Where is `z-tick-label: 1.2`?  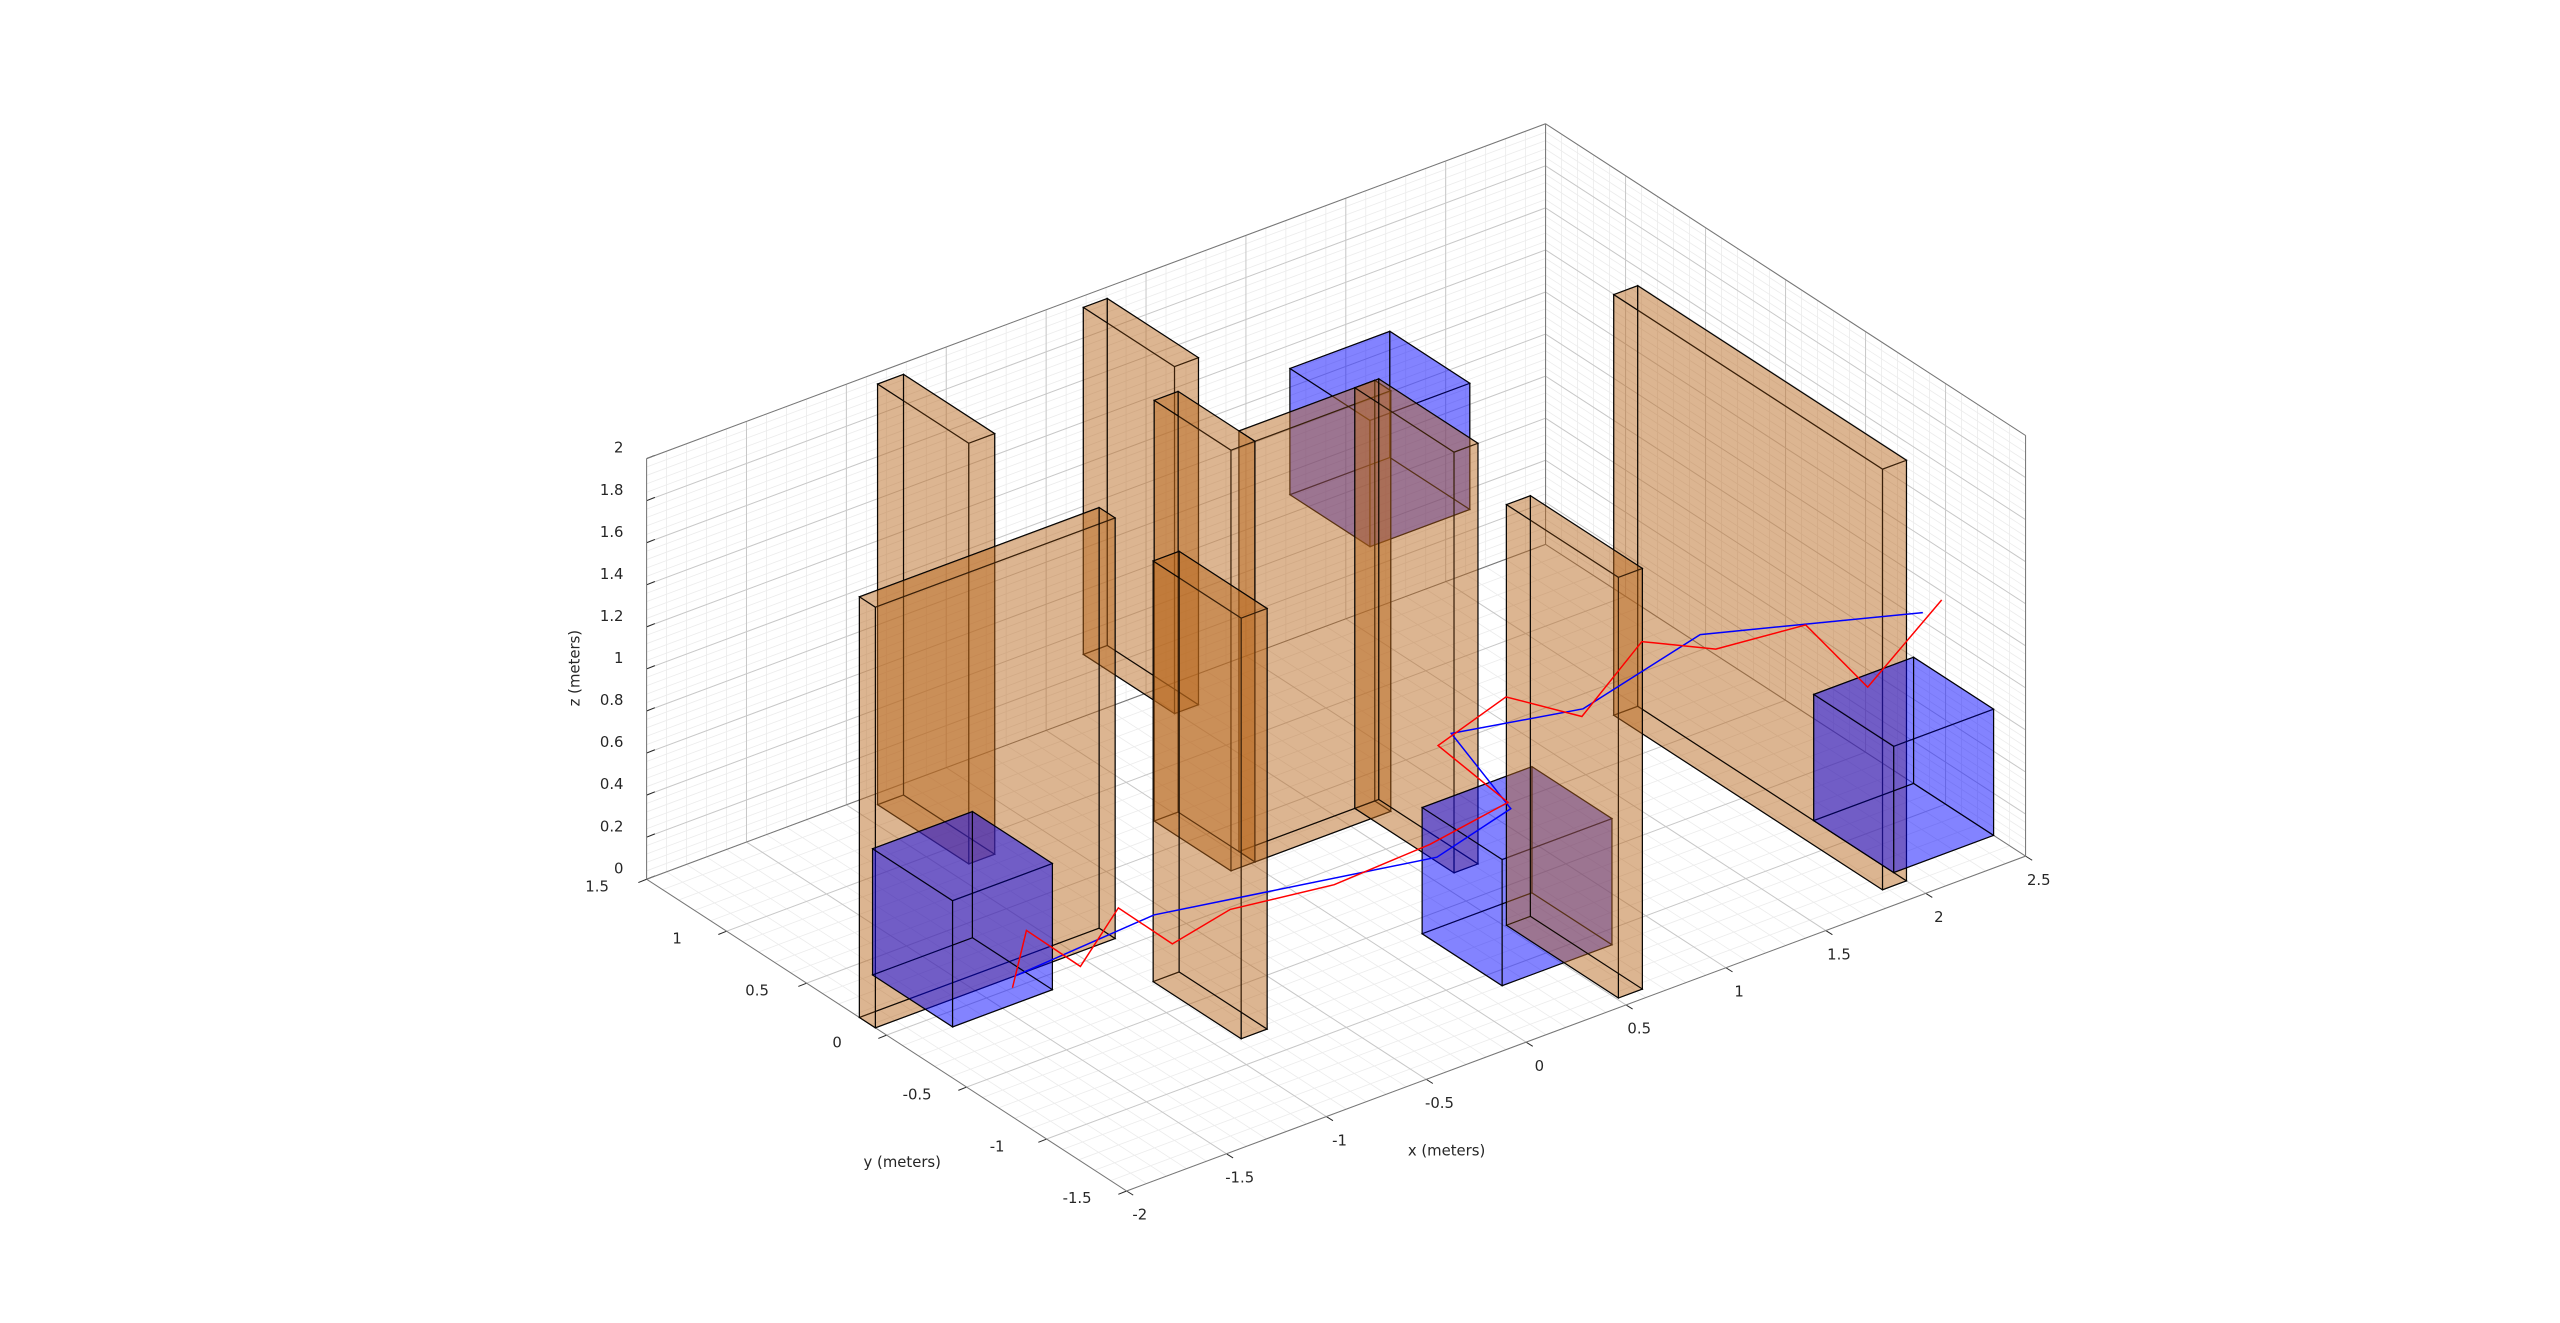
z-tick-label: 1.2 is located at coordinates (612, 616).